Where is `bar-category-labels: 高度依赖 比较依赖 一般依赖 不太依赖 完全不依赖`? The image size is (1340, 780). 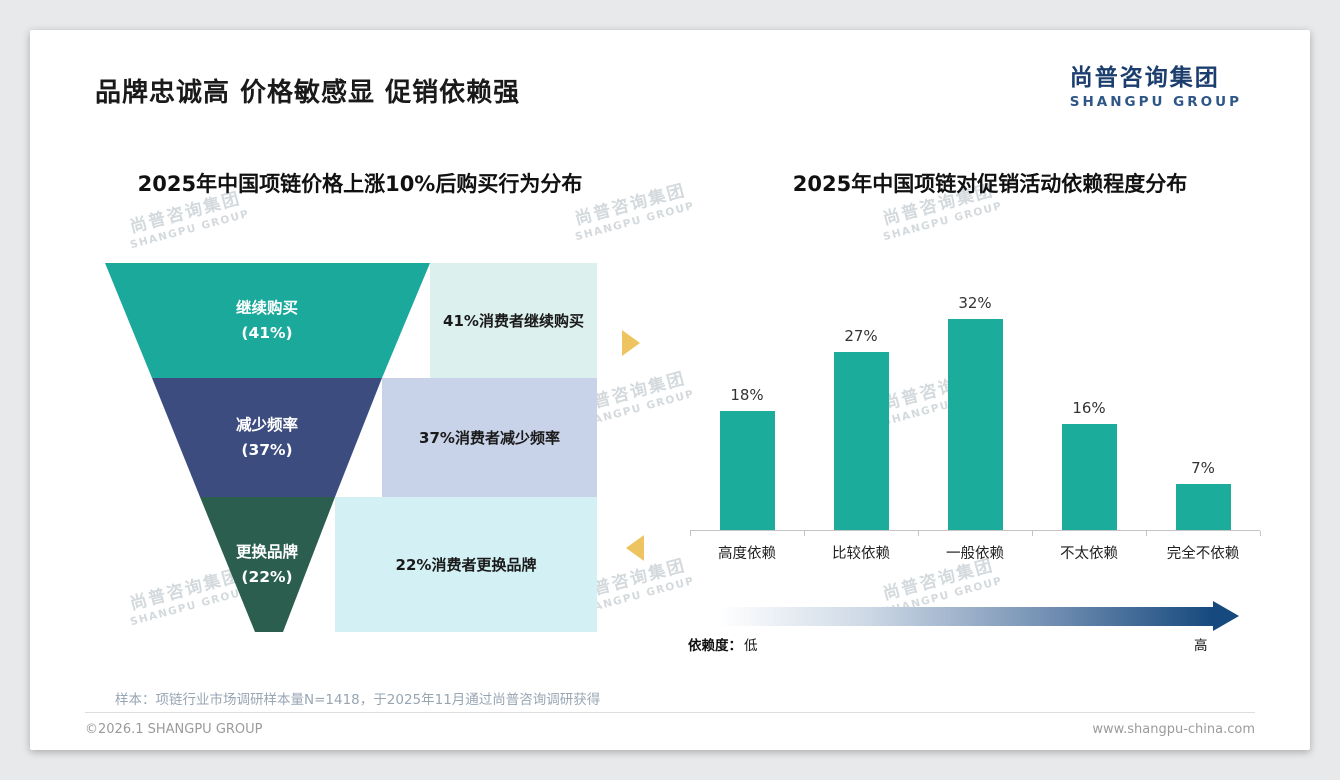 bar-category-labels: 高度依赖 比较依赖 一般依赖 不太依赖 完全不依赖 is located at coordinates (975, 552).